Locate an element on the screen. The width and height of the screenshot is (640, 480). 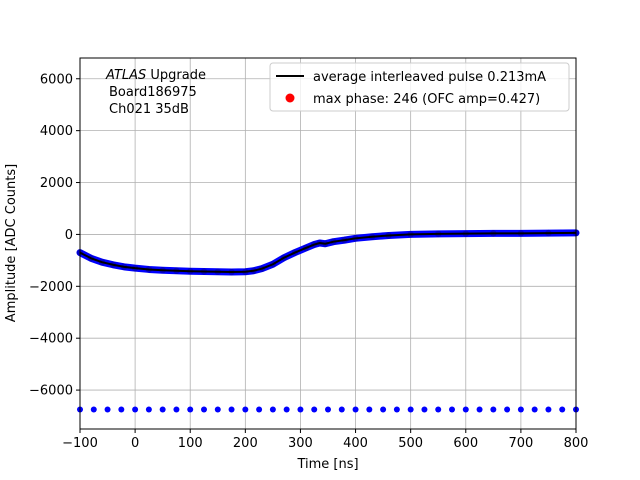
x-tick-label: 300 is located at coordinates (300, 443).